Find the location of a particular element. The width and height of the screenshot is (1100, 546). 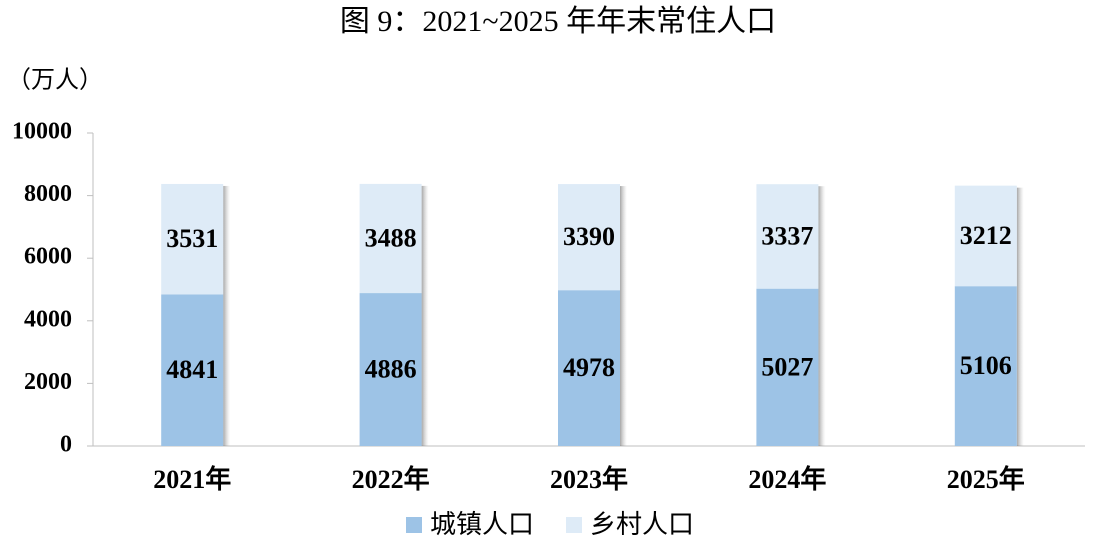

x-tick-label: 2025年 is located at coordinates (986, 479).